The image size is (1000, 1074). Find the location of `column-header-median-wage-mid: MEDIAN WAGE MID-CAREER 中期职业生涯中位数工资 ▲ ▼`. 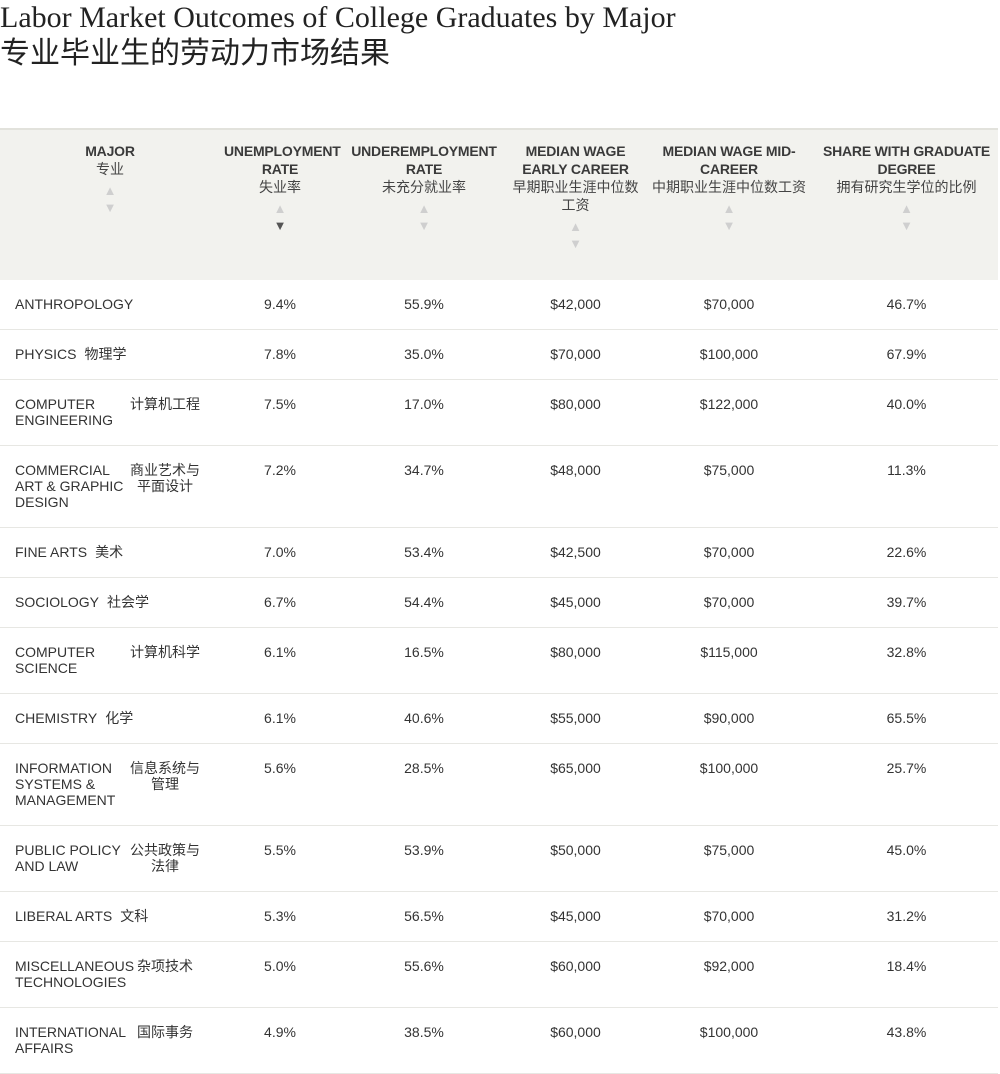

column-header-median-wage-mid: MEDIAN WAGE MID-CAREER 中期职业生涯中位数工资 ▲ ▼ is located at coordinates (729, 204).